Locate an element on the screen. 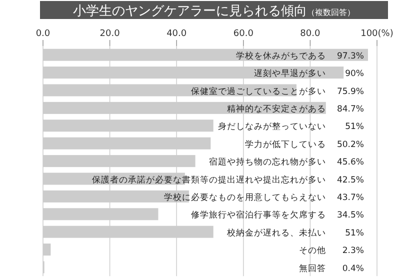  chart-title: 小学生のヤングケアラーに見られる傾向 is located at coordinates (190, 11).